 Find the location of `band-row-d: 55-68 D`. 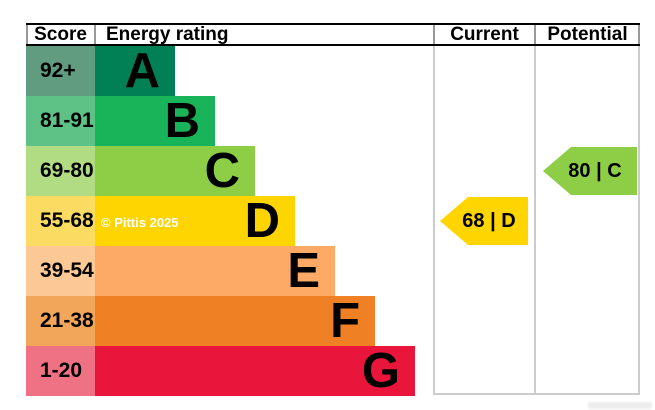

band-row-d: 55-68 D is located at coordinates (236, 221).